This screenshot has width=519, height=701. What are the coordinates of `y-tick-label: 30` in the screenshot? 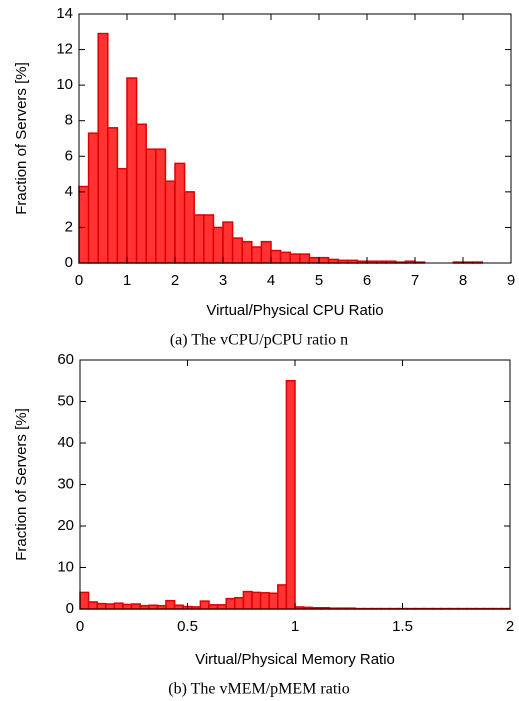 It's located at (65, 483).